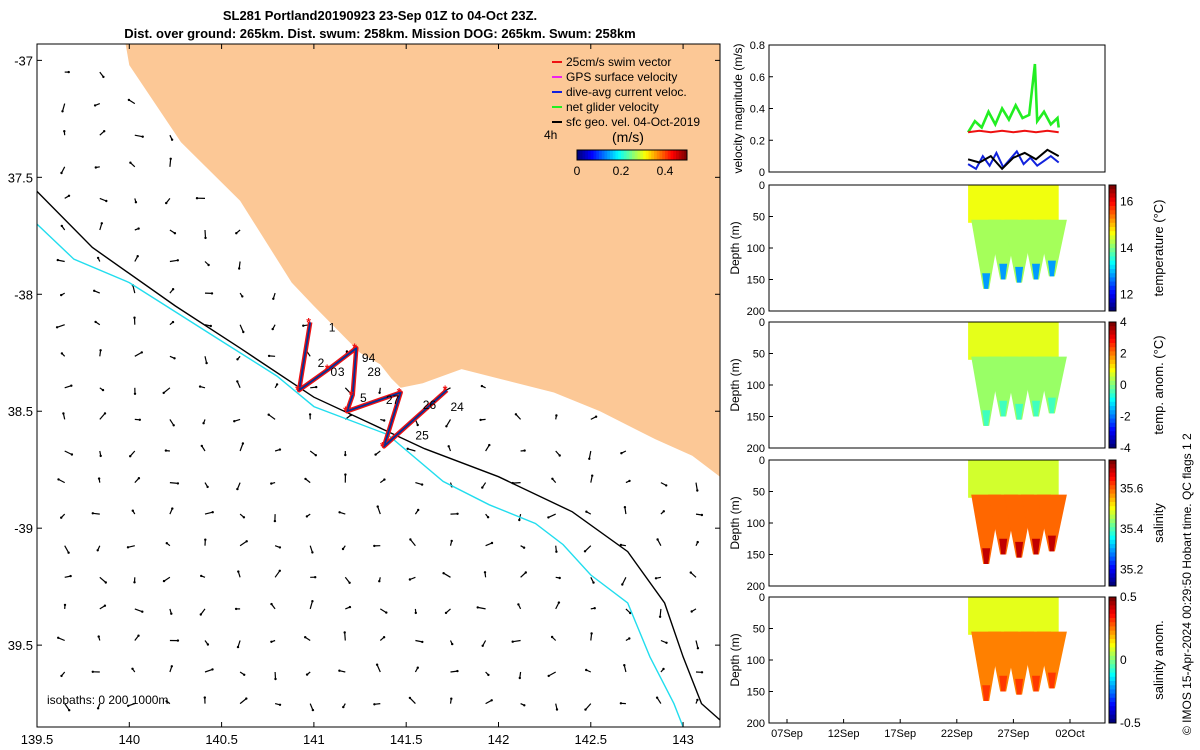 This screenshot has height=750, width=1200. I want to click on x-tick-label: 141, so click(314, 739).